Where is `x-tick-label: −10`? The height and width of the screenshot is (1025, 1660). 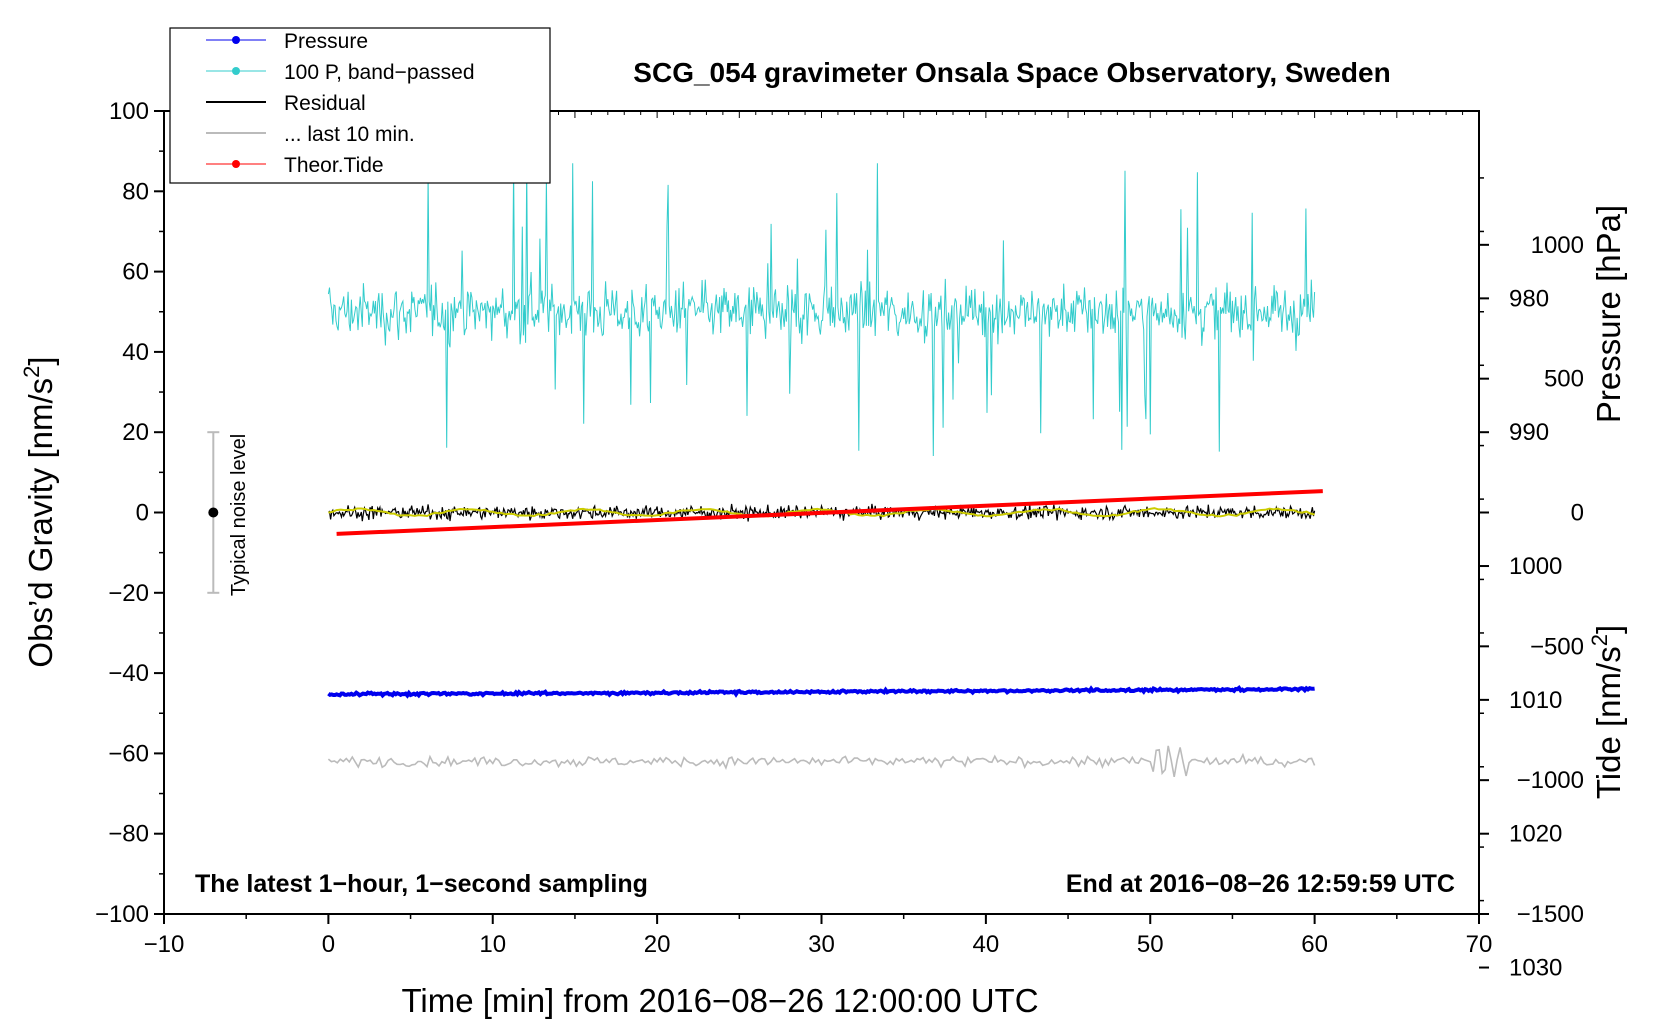
x-tick-label: −10 is located at coordinates (164, 944).